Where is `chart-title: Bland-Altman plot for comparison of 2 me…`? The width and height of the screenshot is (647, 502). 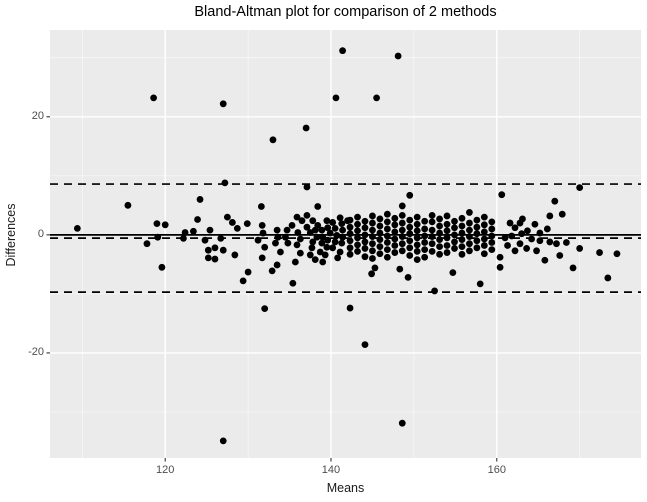 chart-title: Bland-Altman plot for comparison of 2 me… is located at coordinates (345, 12).